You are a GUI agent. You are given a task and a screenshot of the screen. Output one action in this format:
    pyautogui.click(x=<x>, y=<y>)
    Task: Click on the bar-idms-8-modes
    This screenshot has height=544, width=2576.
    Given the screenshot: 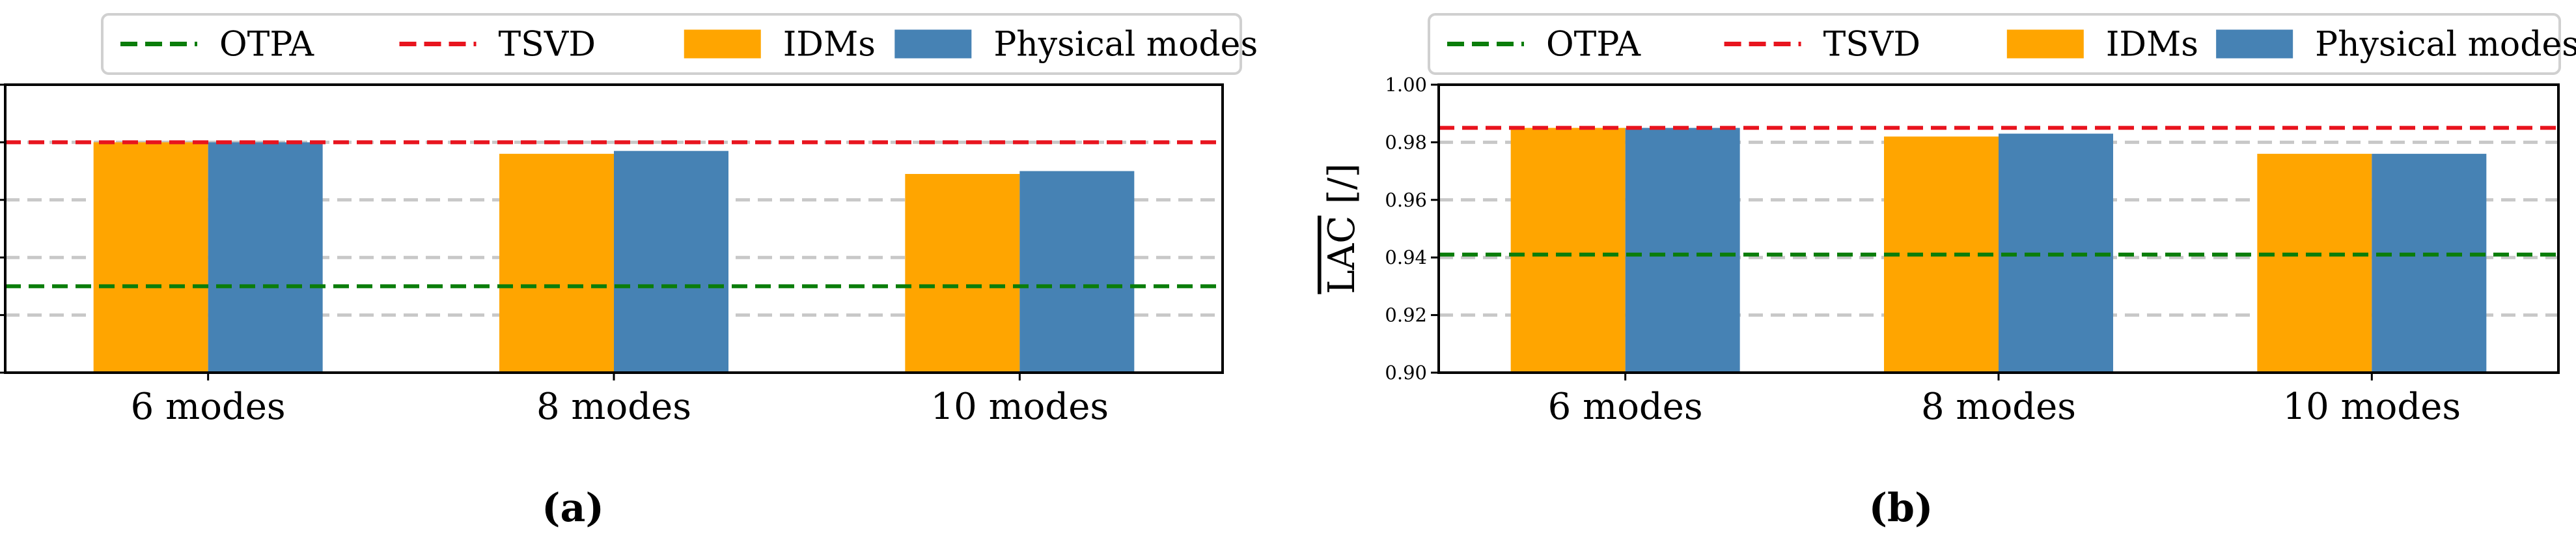 What is the action you would take?
    pyautogui.click(x=556, y=263)
    